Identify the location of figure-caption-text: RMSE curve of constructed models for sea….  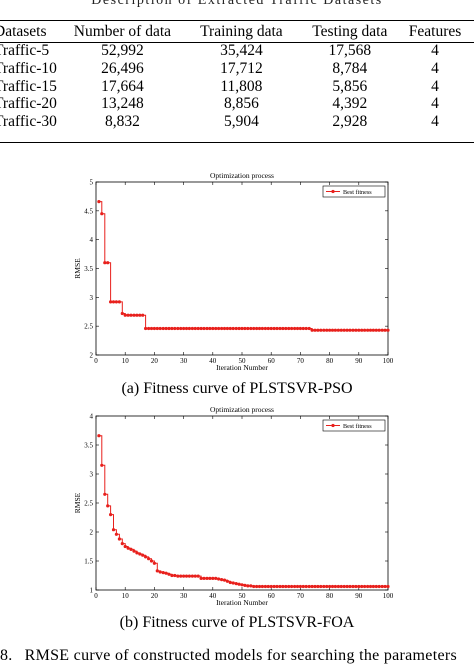
(240, 655).